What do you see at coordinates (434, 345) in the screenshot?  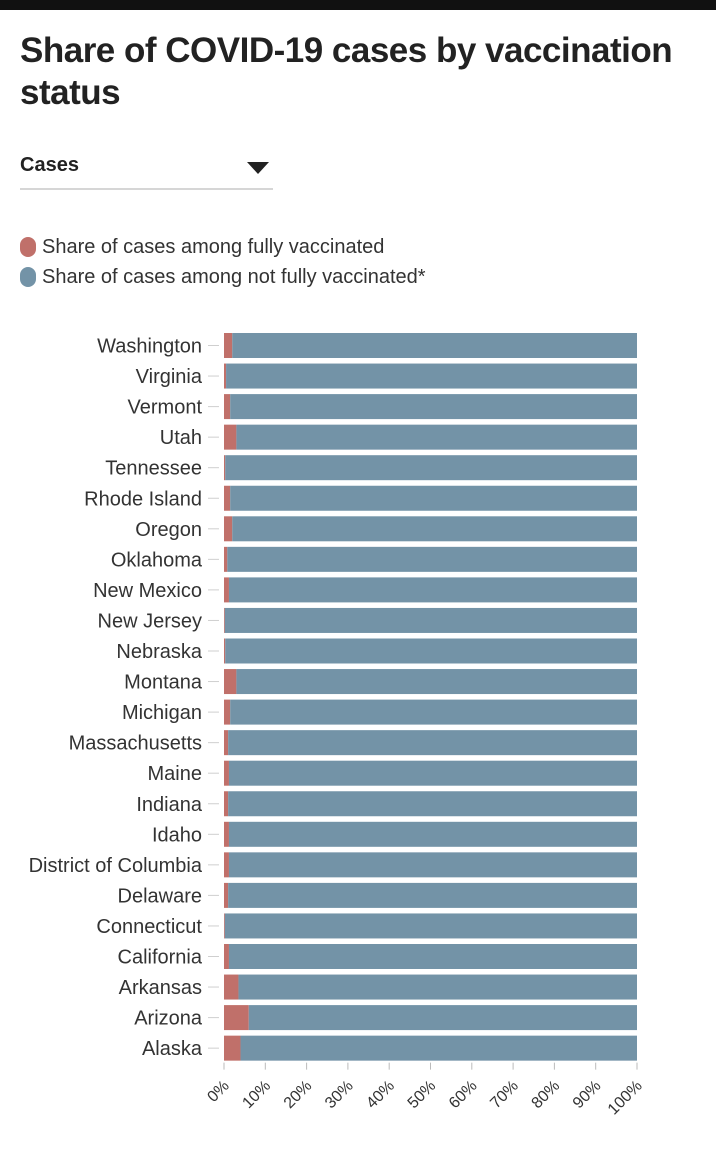 I see `bar-not-vaccinated-washington` at bounding box center [434, 345].